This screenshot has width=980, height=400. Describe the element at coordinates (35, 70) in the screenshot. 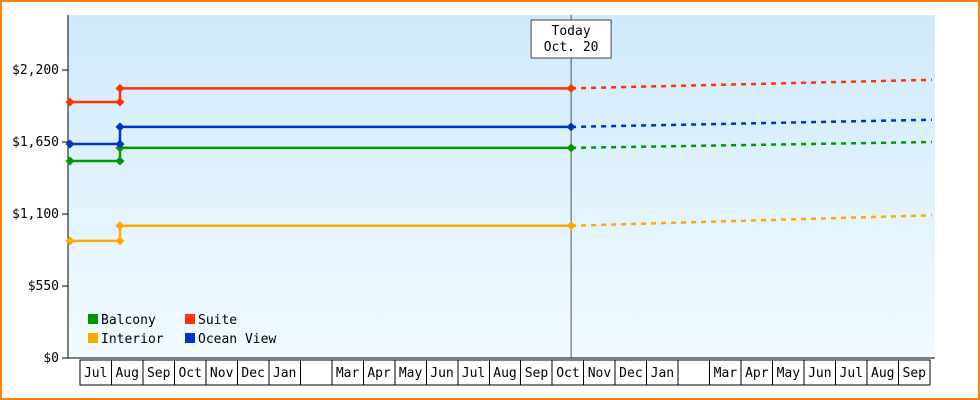

I see `y-axis-tick-label: $2,200` at that location.